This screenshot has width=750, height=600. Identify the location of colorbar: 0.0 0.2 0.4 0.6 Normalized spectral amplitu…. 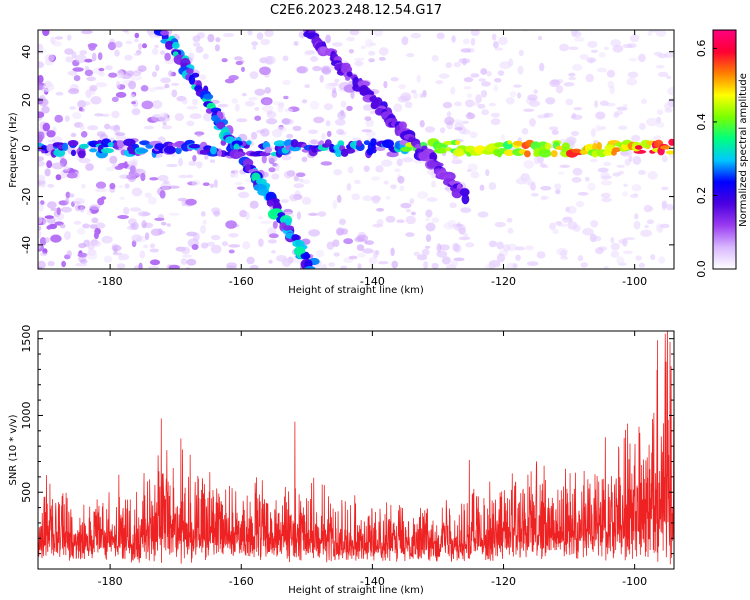
(722, 153).